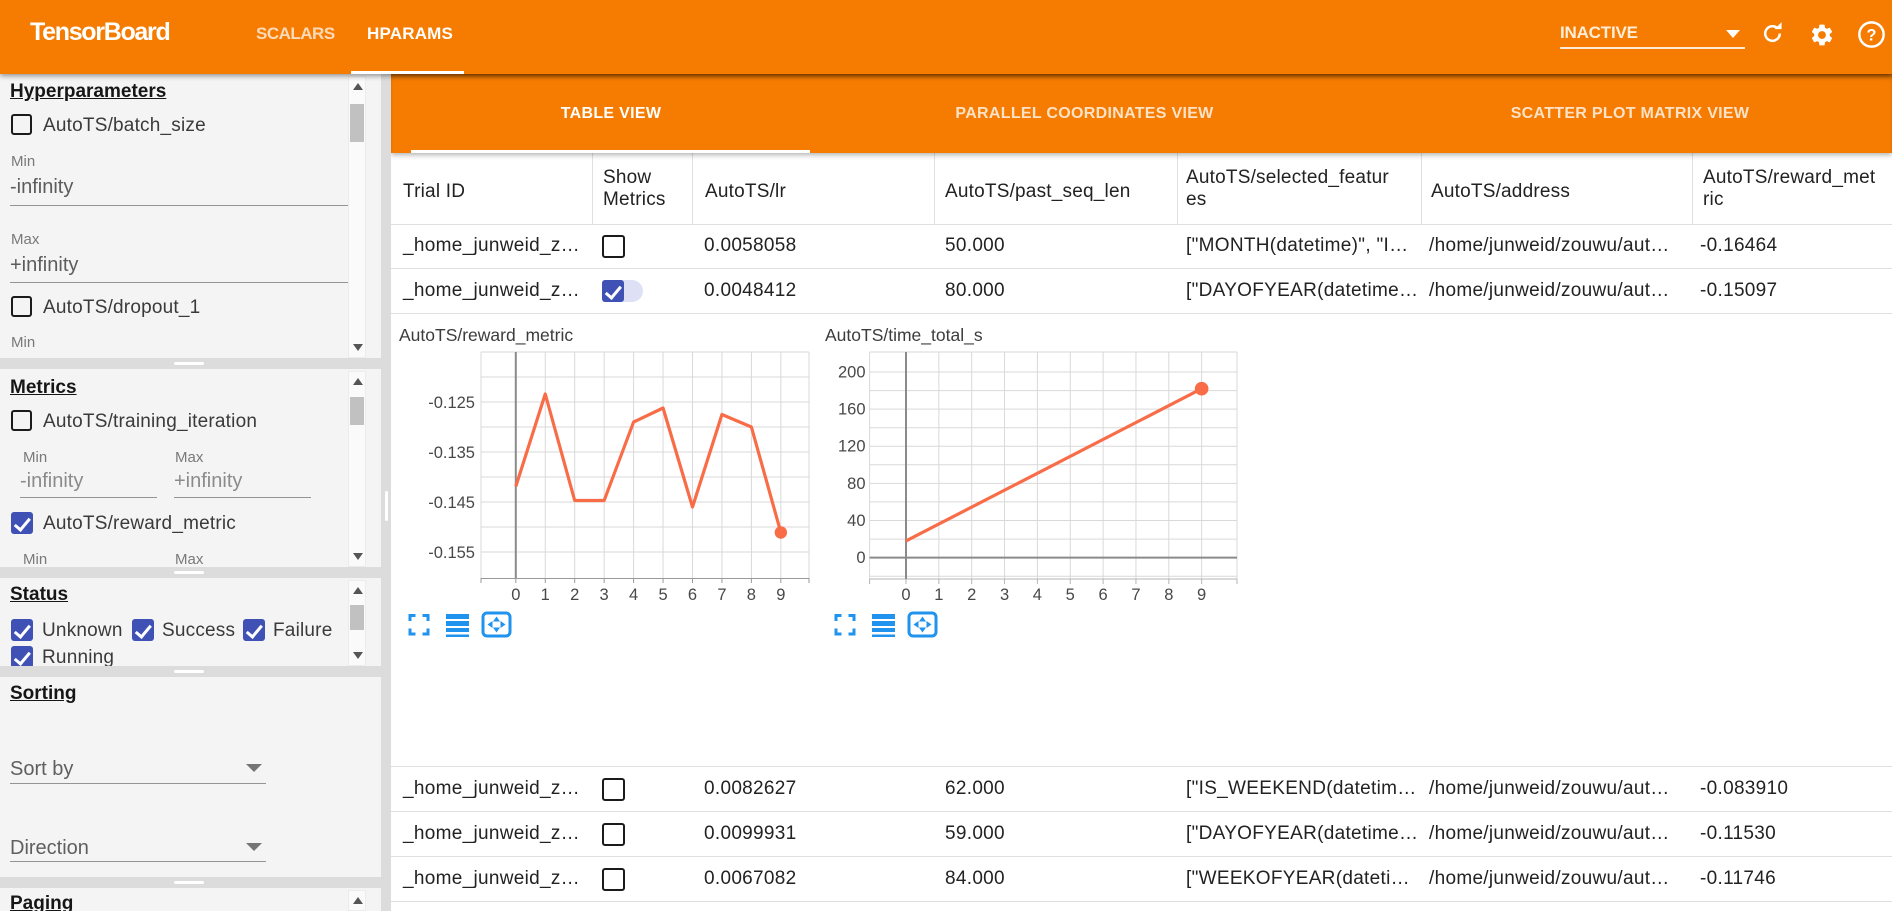 The height and width of the screenshot is (911, 1892). What do you see at coordinates (451, 503) in the screenshot?
I see `svg-text: -0.145` at bounding box center [451, 503].